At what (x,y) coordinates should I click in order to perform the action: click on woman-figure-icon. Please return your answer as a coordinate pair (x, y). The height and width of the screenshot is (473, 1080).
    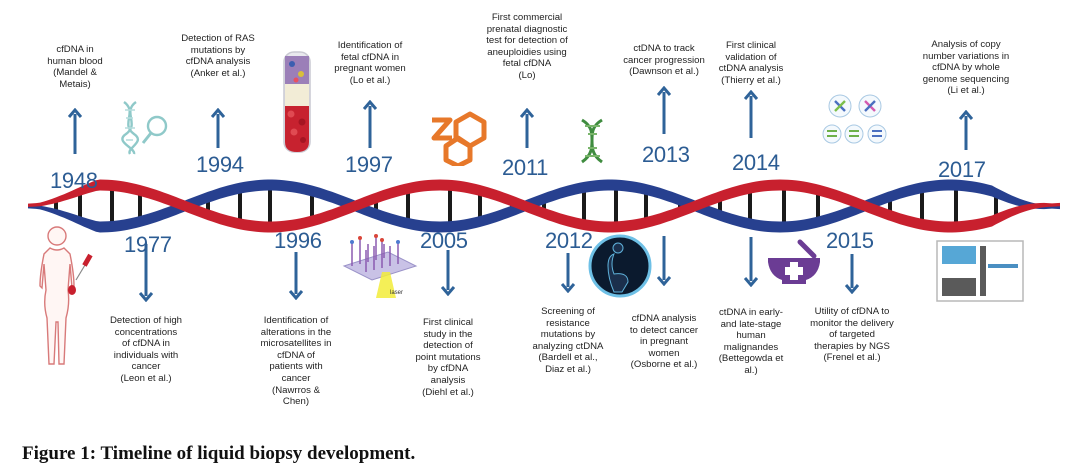
    Looking at the image, I should click on (66, 295).